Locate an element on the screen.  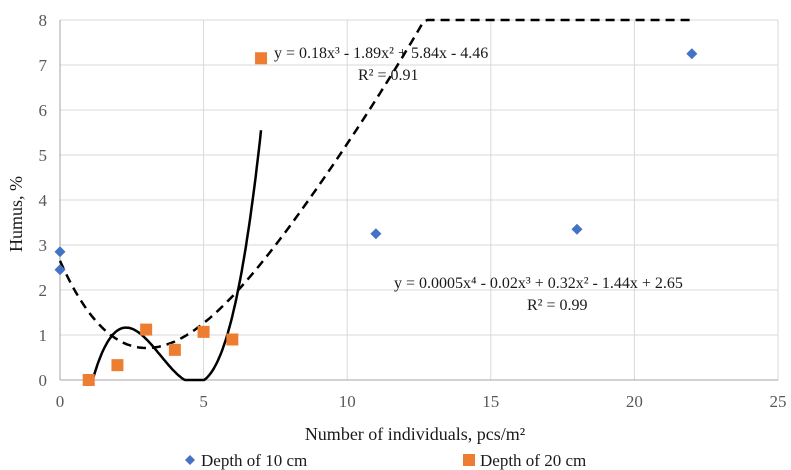
y-tick-label: 6 is located at coordinates (43, 110).